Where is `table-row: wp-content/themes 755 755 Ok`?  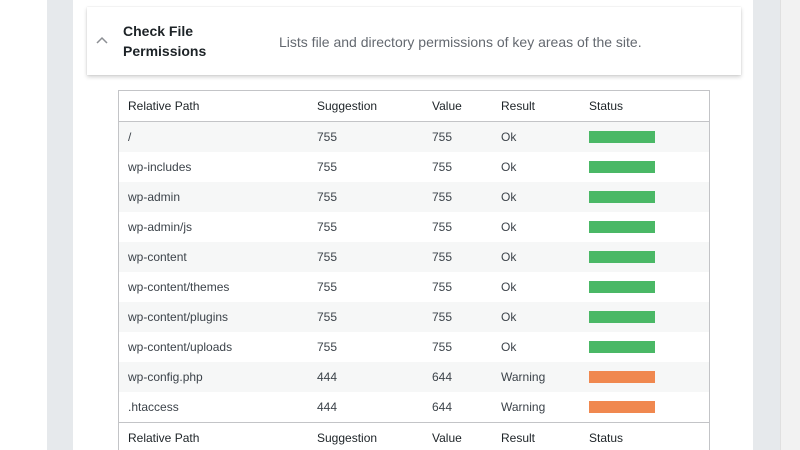
table-row: wp-content/themes 755 755 Ok is located at coordinates (414, 287).